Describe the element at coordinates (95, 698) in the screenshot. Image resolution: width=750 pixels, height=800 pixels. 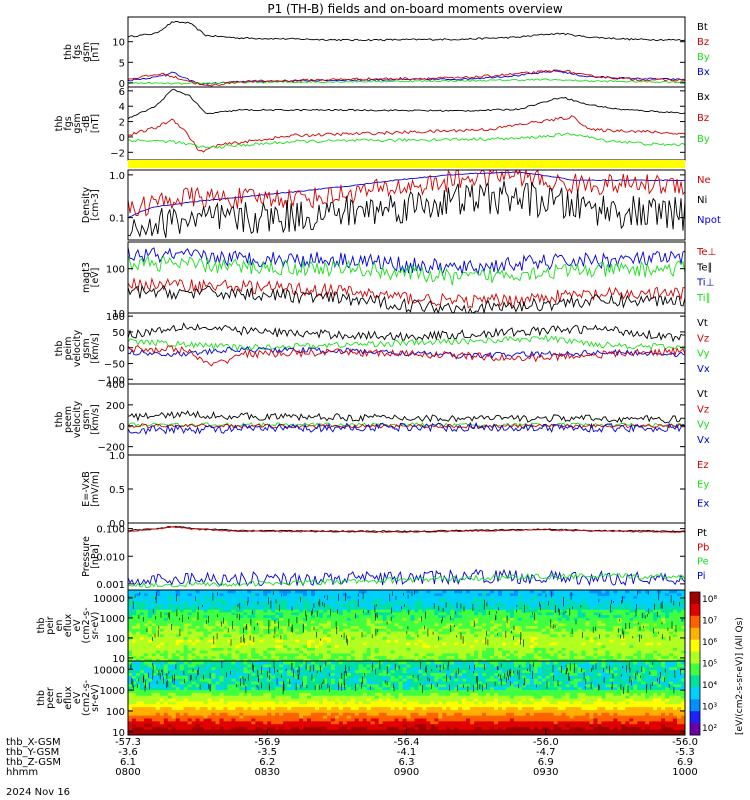
I see `y-axis-label-line: sr-eV)` at that location.